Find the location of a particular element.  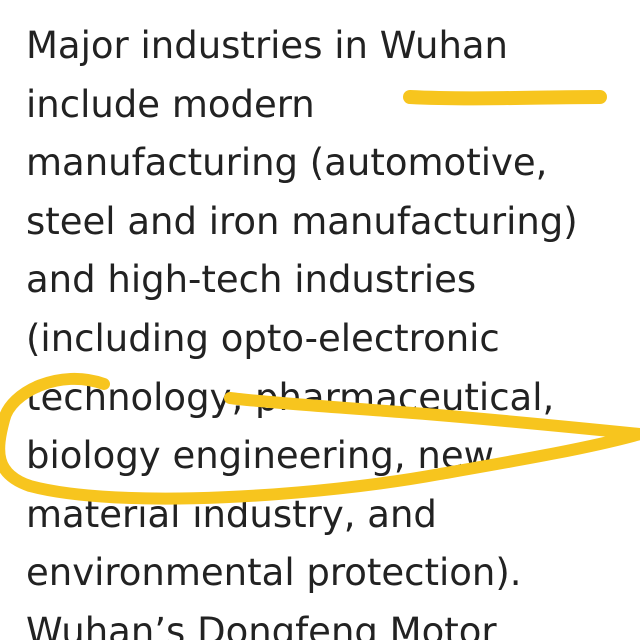

text-line-5: and high-tech industries is located at coordinates (251, 280).